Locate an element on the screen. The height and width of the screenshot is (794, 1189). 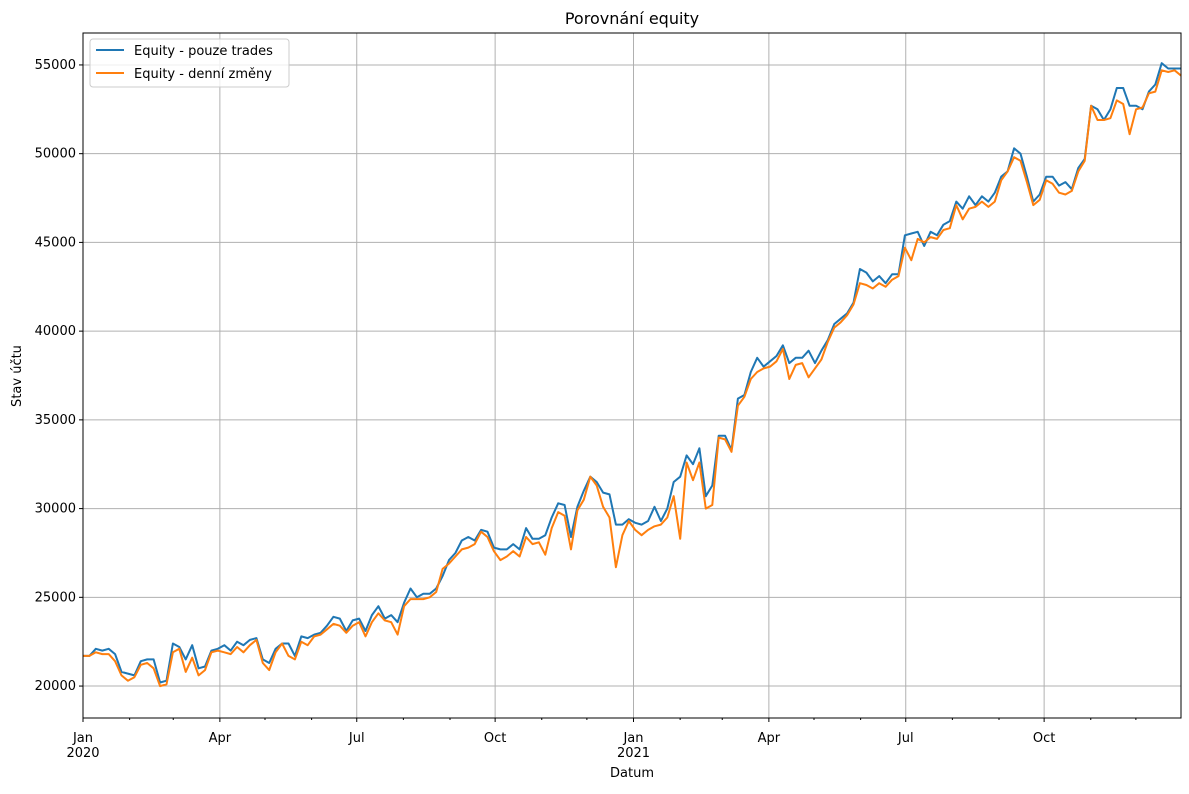
y-tick-label: 45000 is located at coordinates (55, 242).